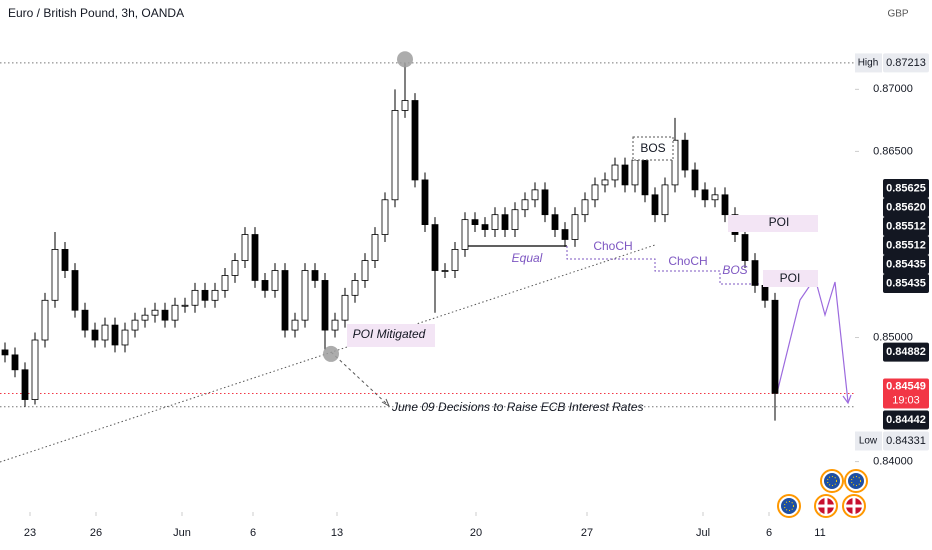 The width and height of the screenshot is (932, 550). I want to click on price-badge-label: 0.87213, so click(906, 63).